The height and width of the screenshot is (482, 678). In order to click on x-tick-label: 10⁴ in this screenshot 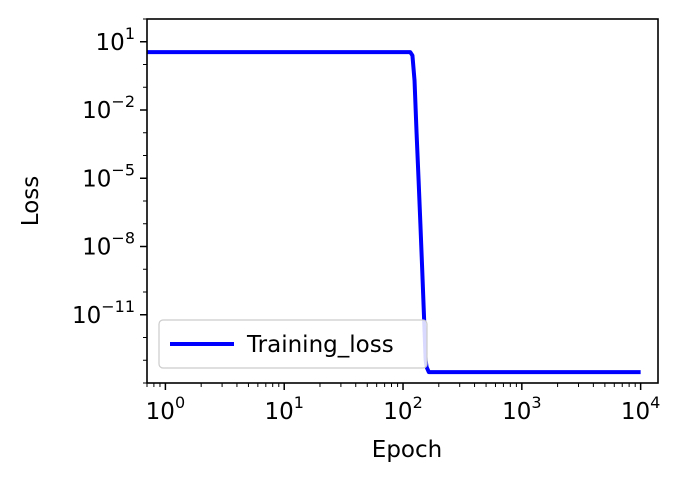, I will do `click(640, 409)`.